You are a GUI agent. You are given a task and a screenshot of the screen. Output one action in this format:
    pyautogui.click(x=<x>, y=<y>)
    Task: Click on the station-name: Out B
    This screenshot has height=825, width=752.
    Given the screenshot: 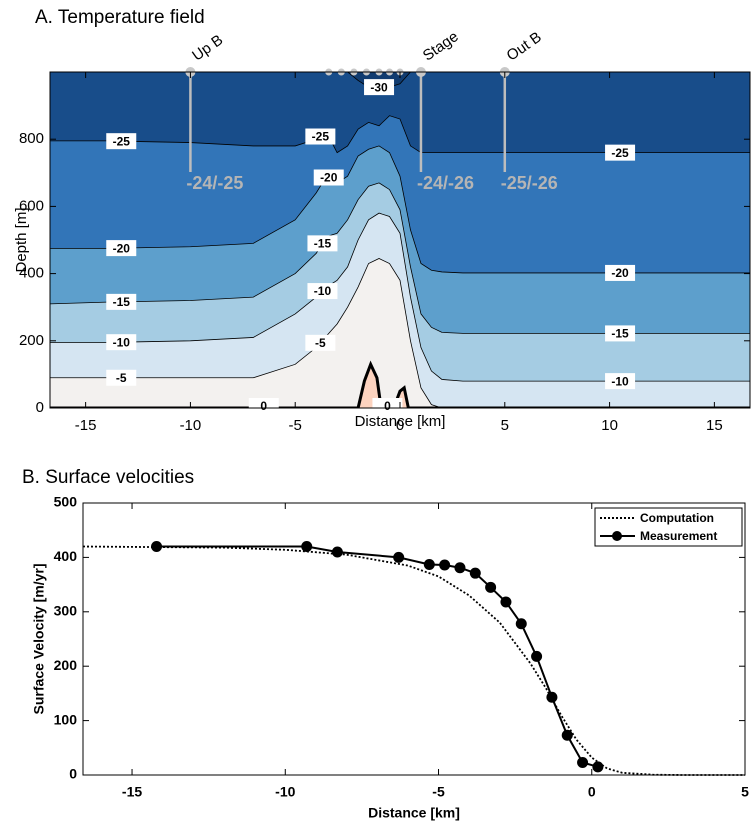 What is the action you would take?
    pyautogui.click(x=524, y=47)
    